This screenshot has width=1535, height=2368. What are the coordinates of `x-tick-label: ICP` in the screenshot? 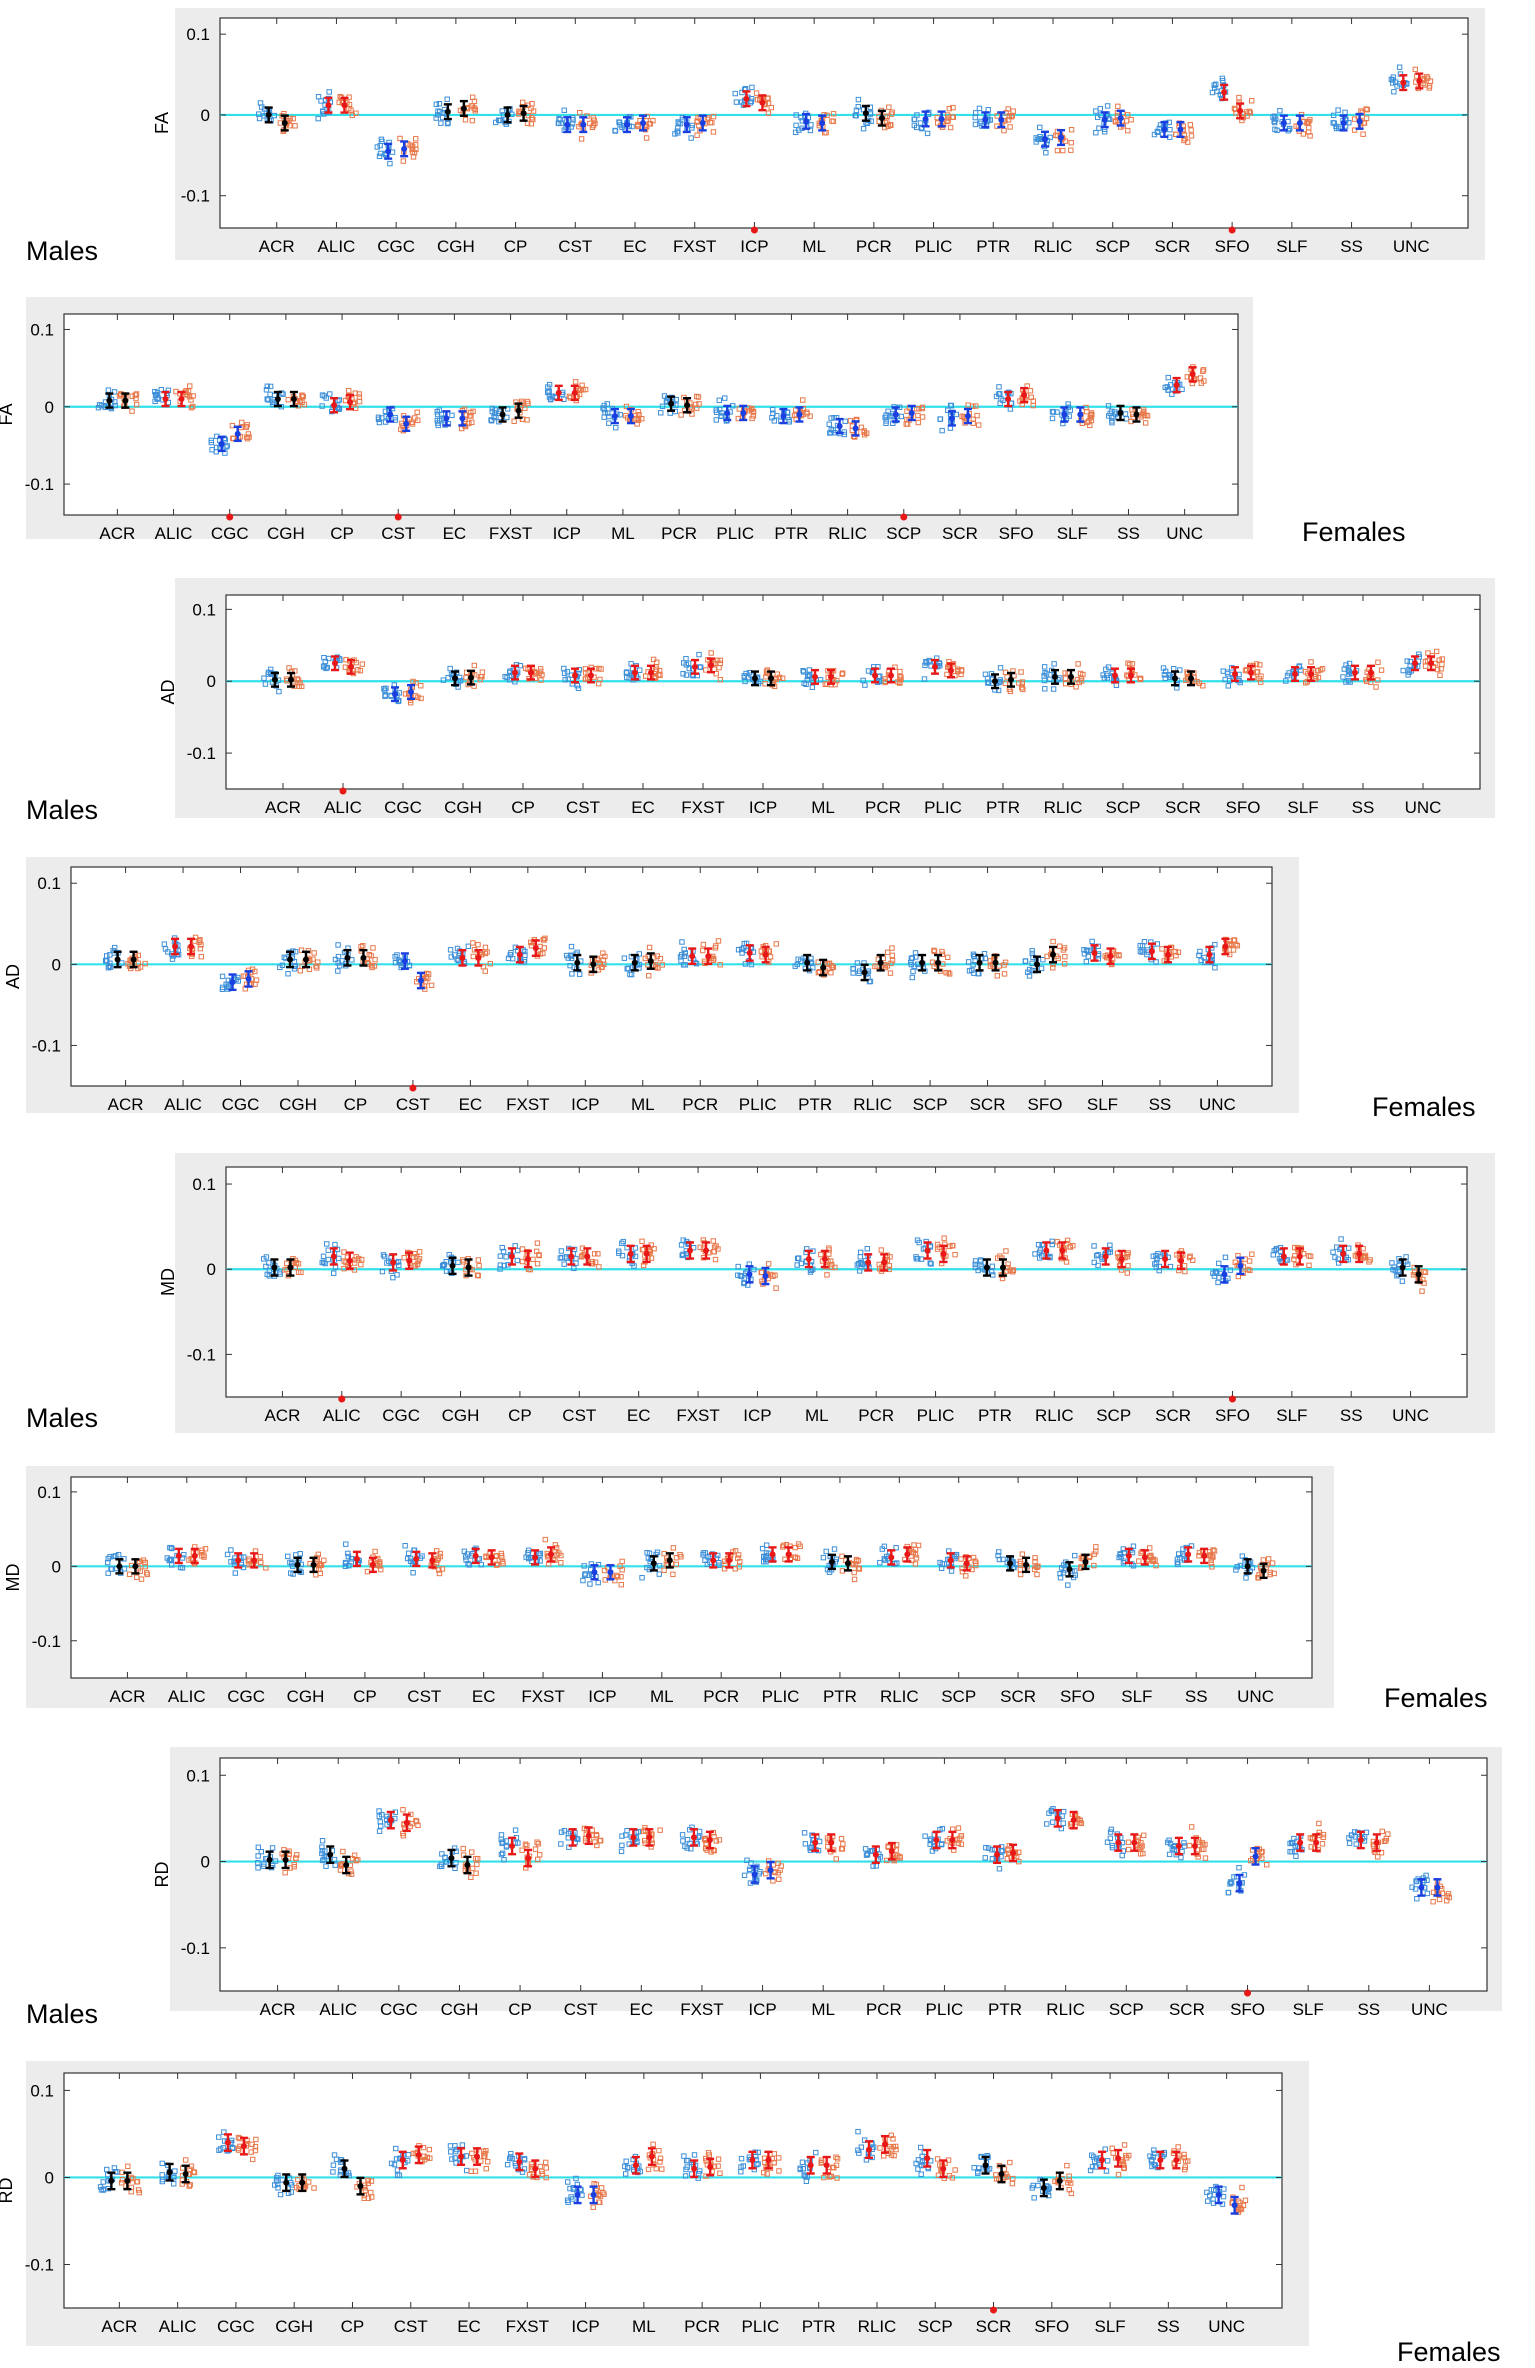 It's located at (602, 1696).